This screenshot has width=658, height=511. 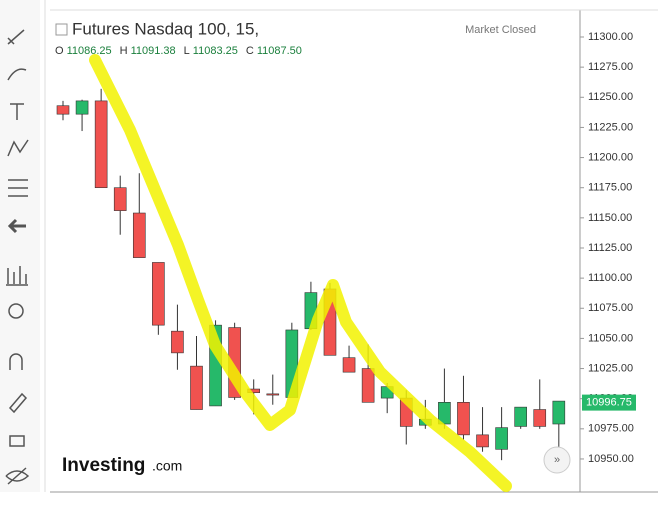 I want to click on brand-name: Investing, so click(x=103, y=465).